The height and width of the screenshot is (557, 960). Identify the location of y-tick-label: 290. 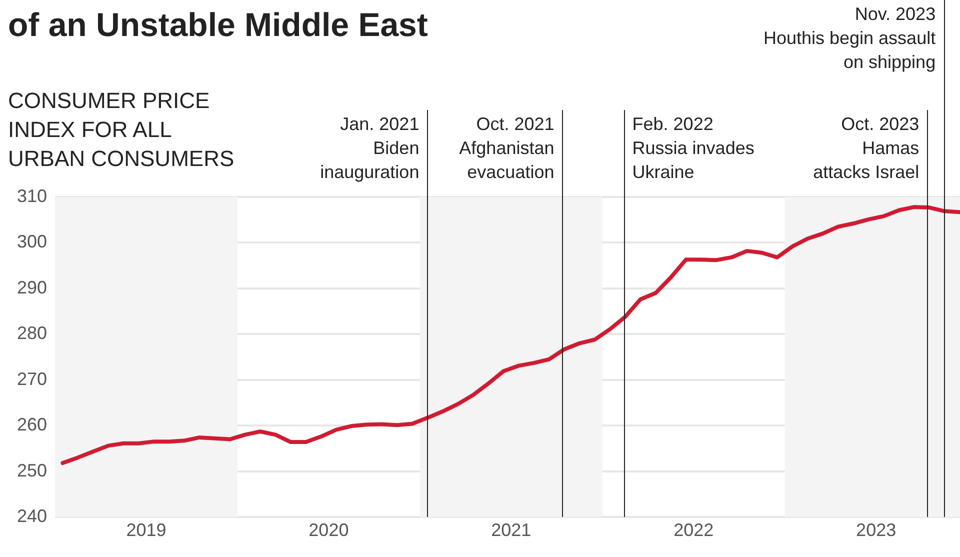
(31, 287).